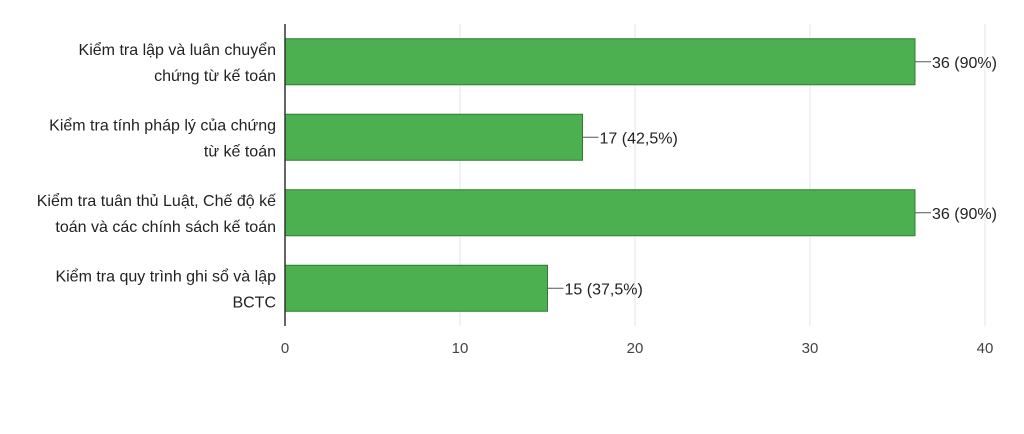  I want to click on x-tick-label: 20, so click(635, 348).